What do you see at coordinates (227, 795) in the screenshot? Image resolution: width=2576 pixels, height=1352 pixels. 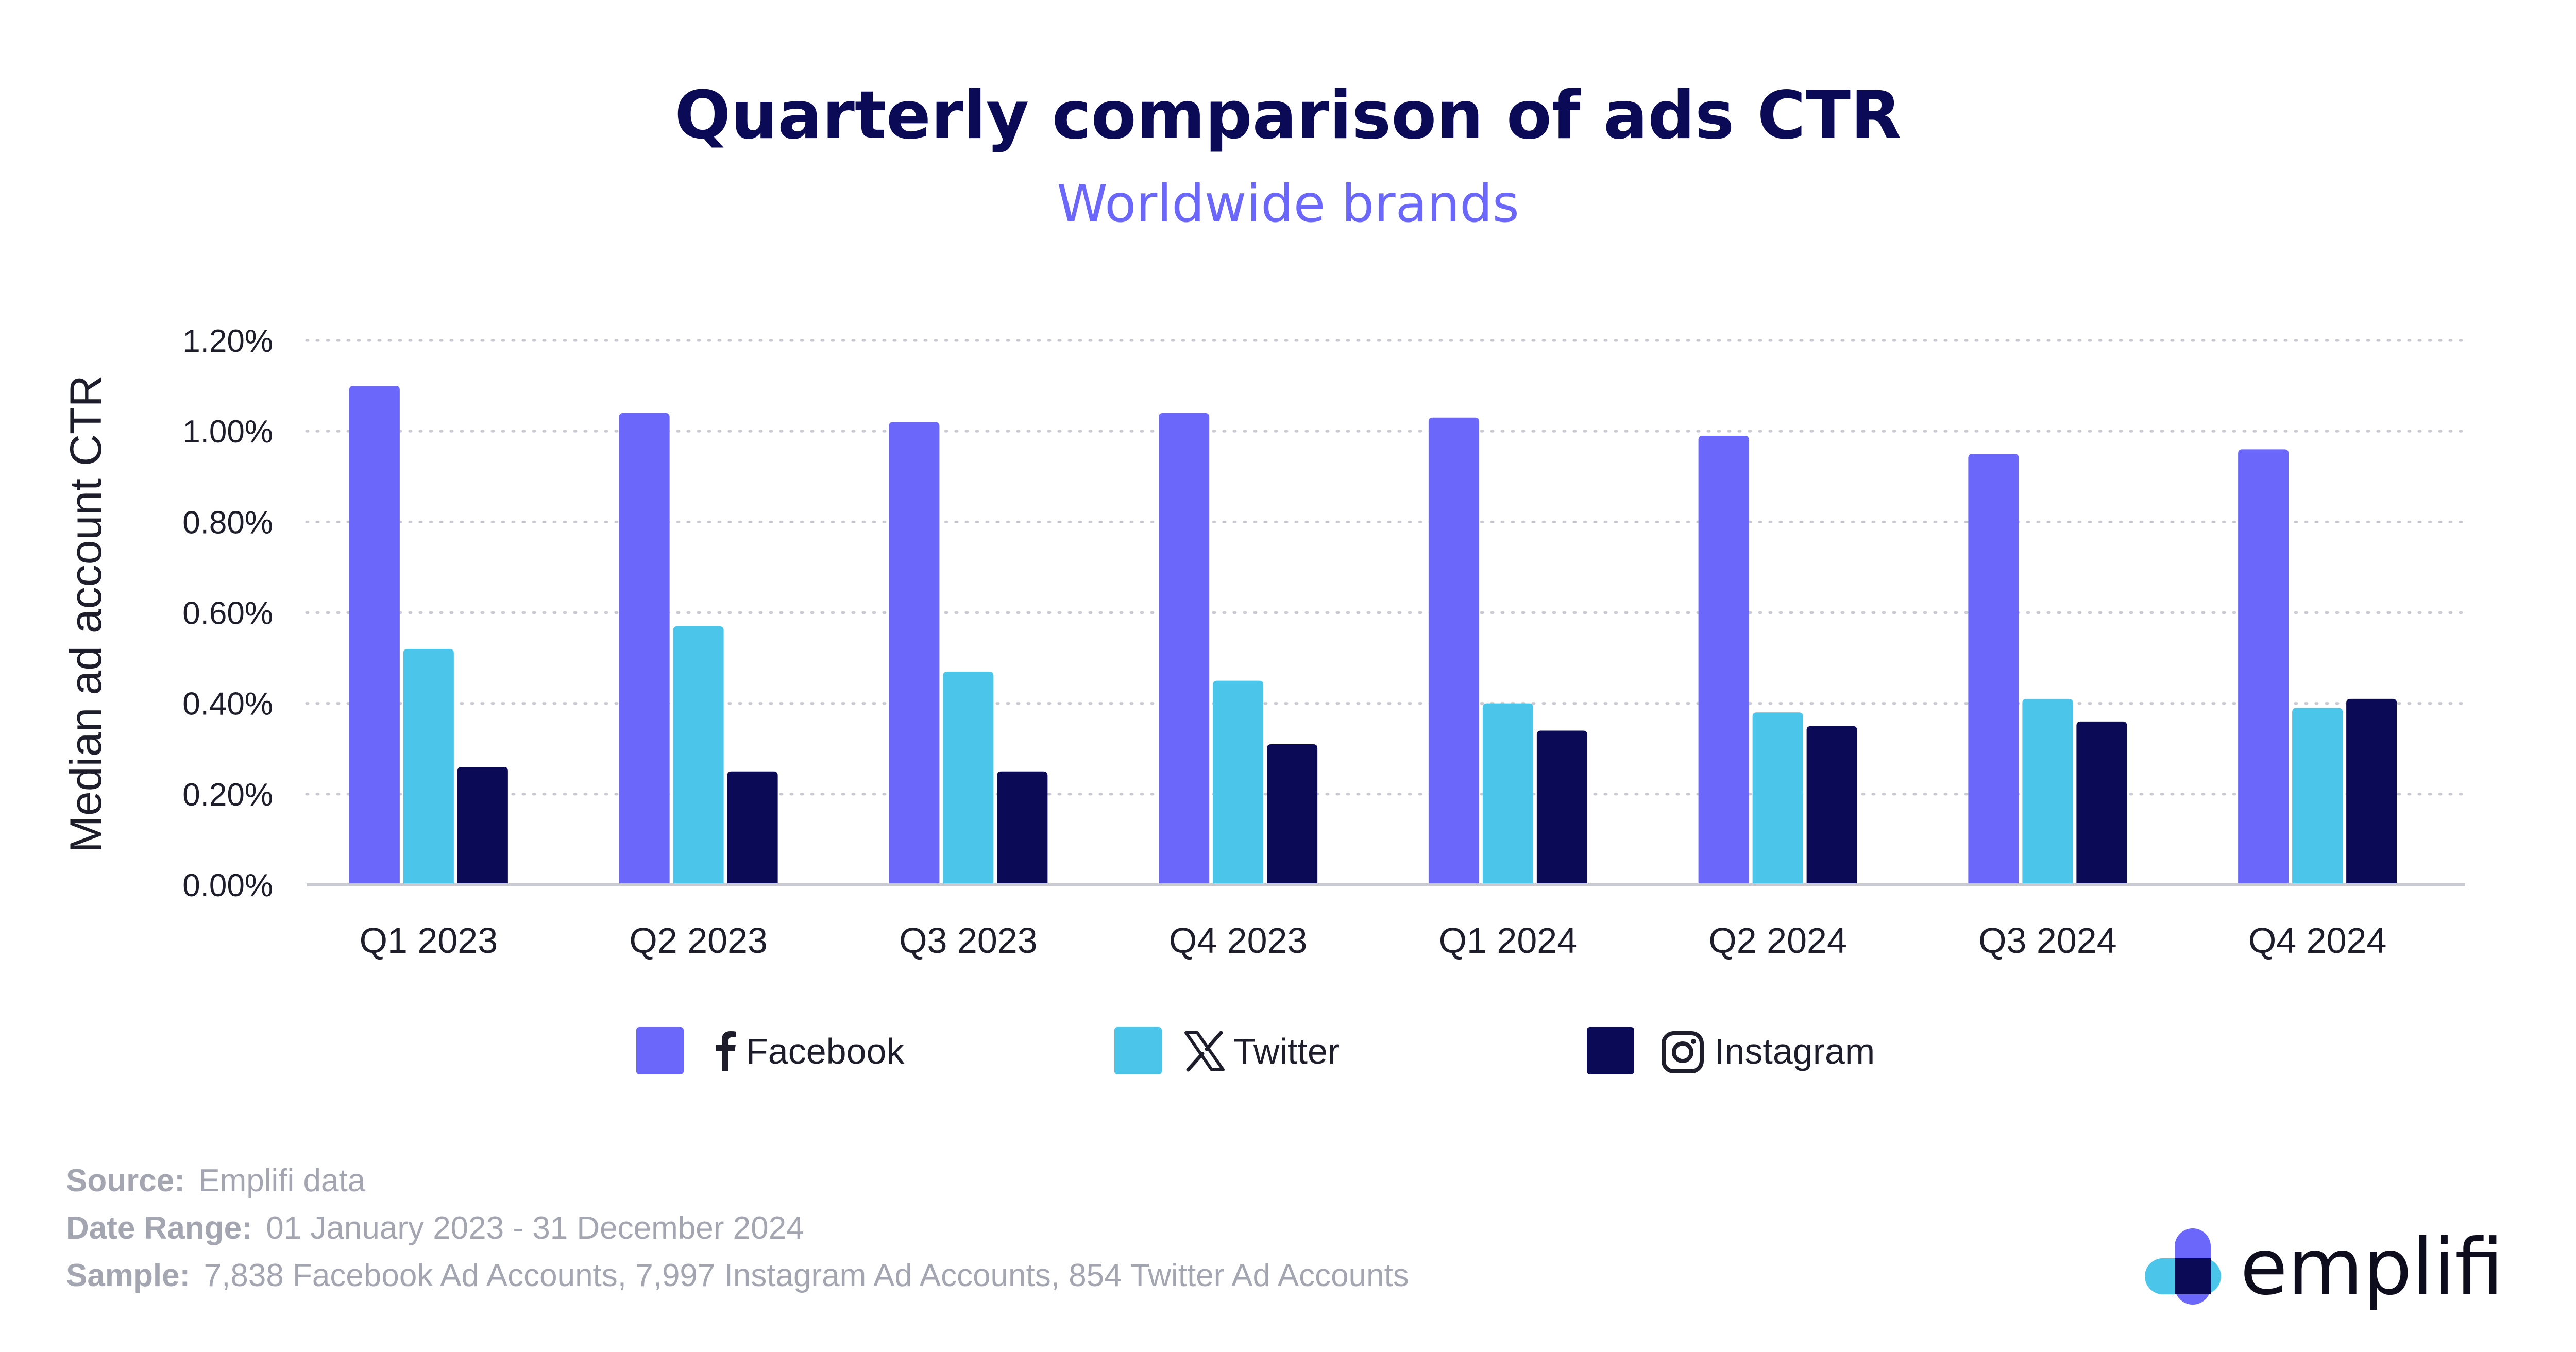 I see `y-tick-label: 0.20%` at bounding box center [227, 795].